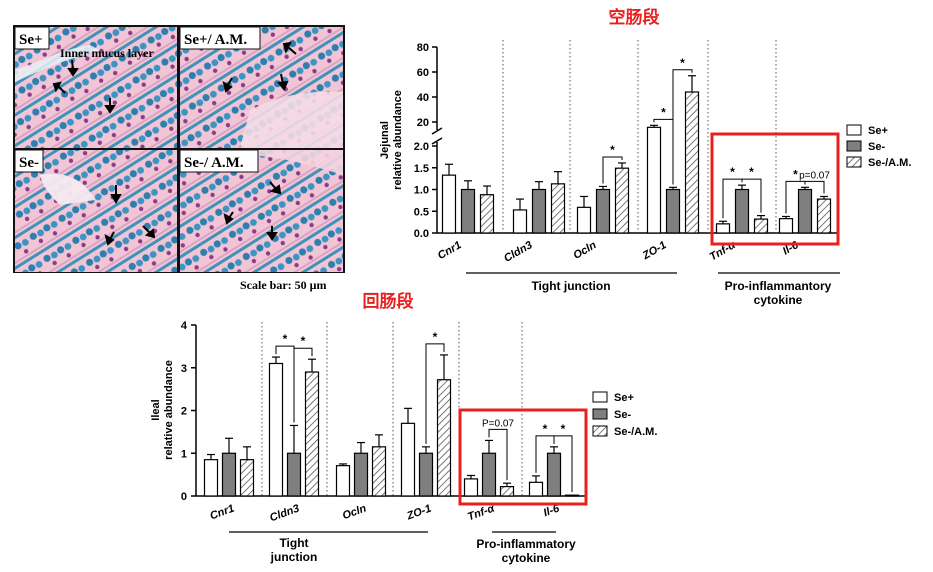 The image size is (933, 572). What do you see at coordinates (95, 87) in the screenshot?
I see `histology-panel-se-plus: Se+ Inner mucus layer` at bounding box center [95, 87].